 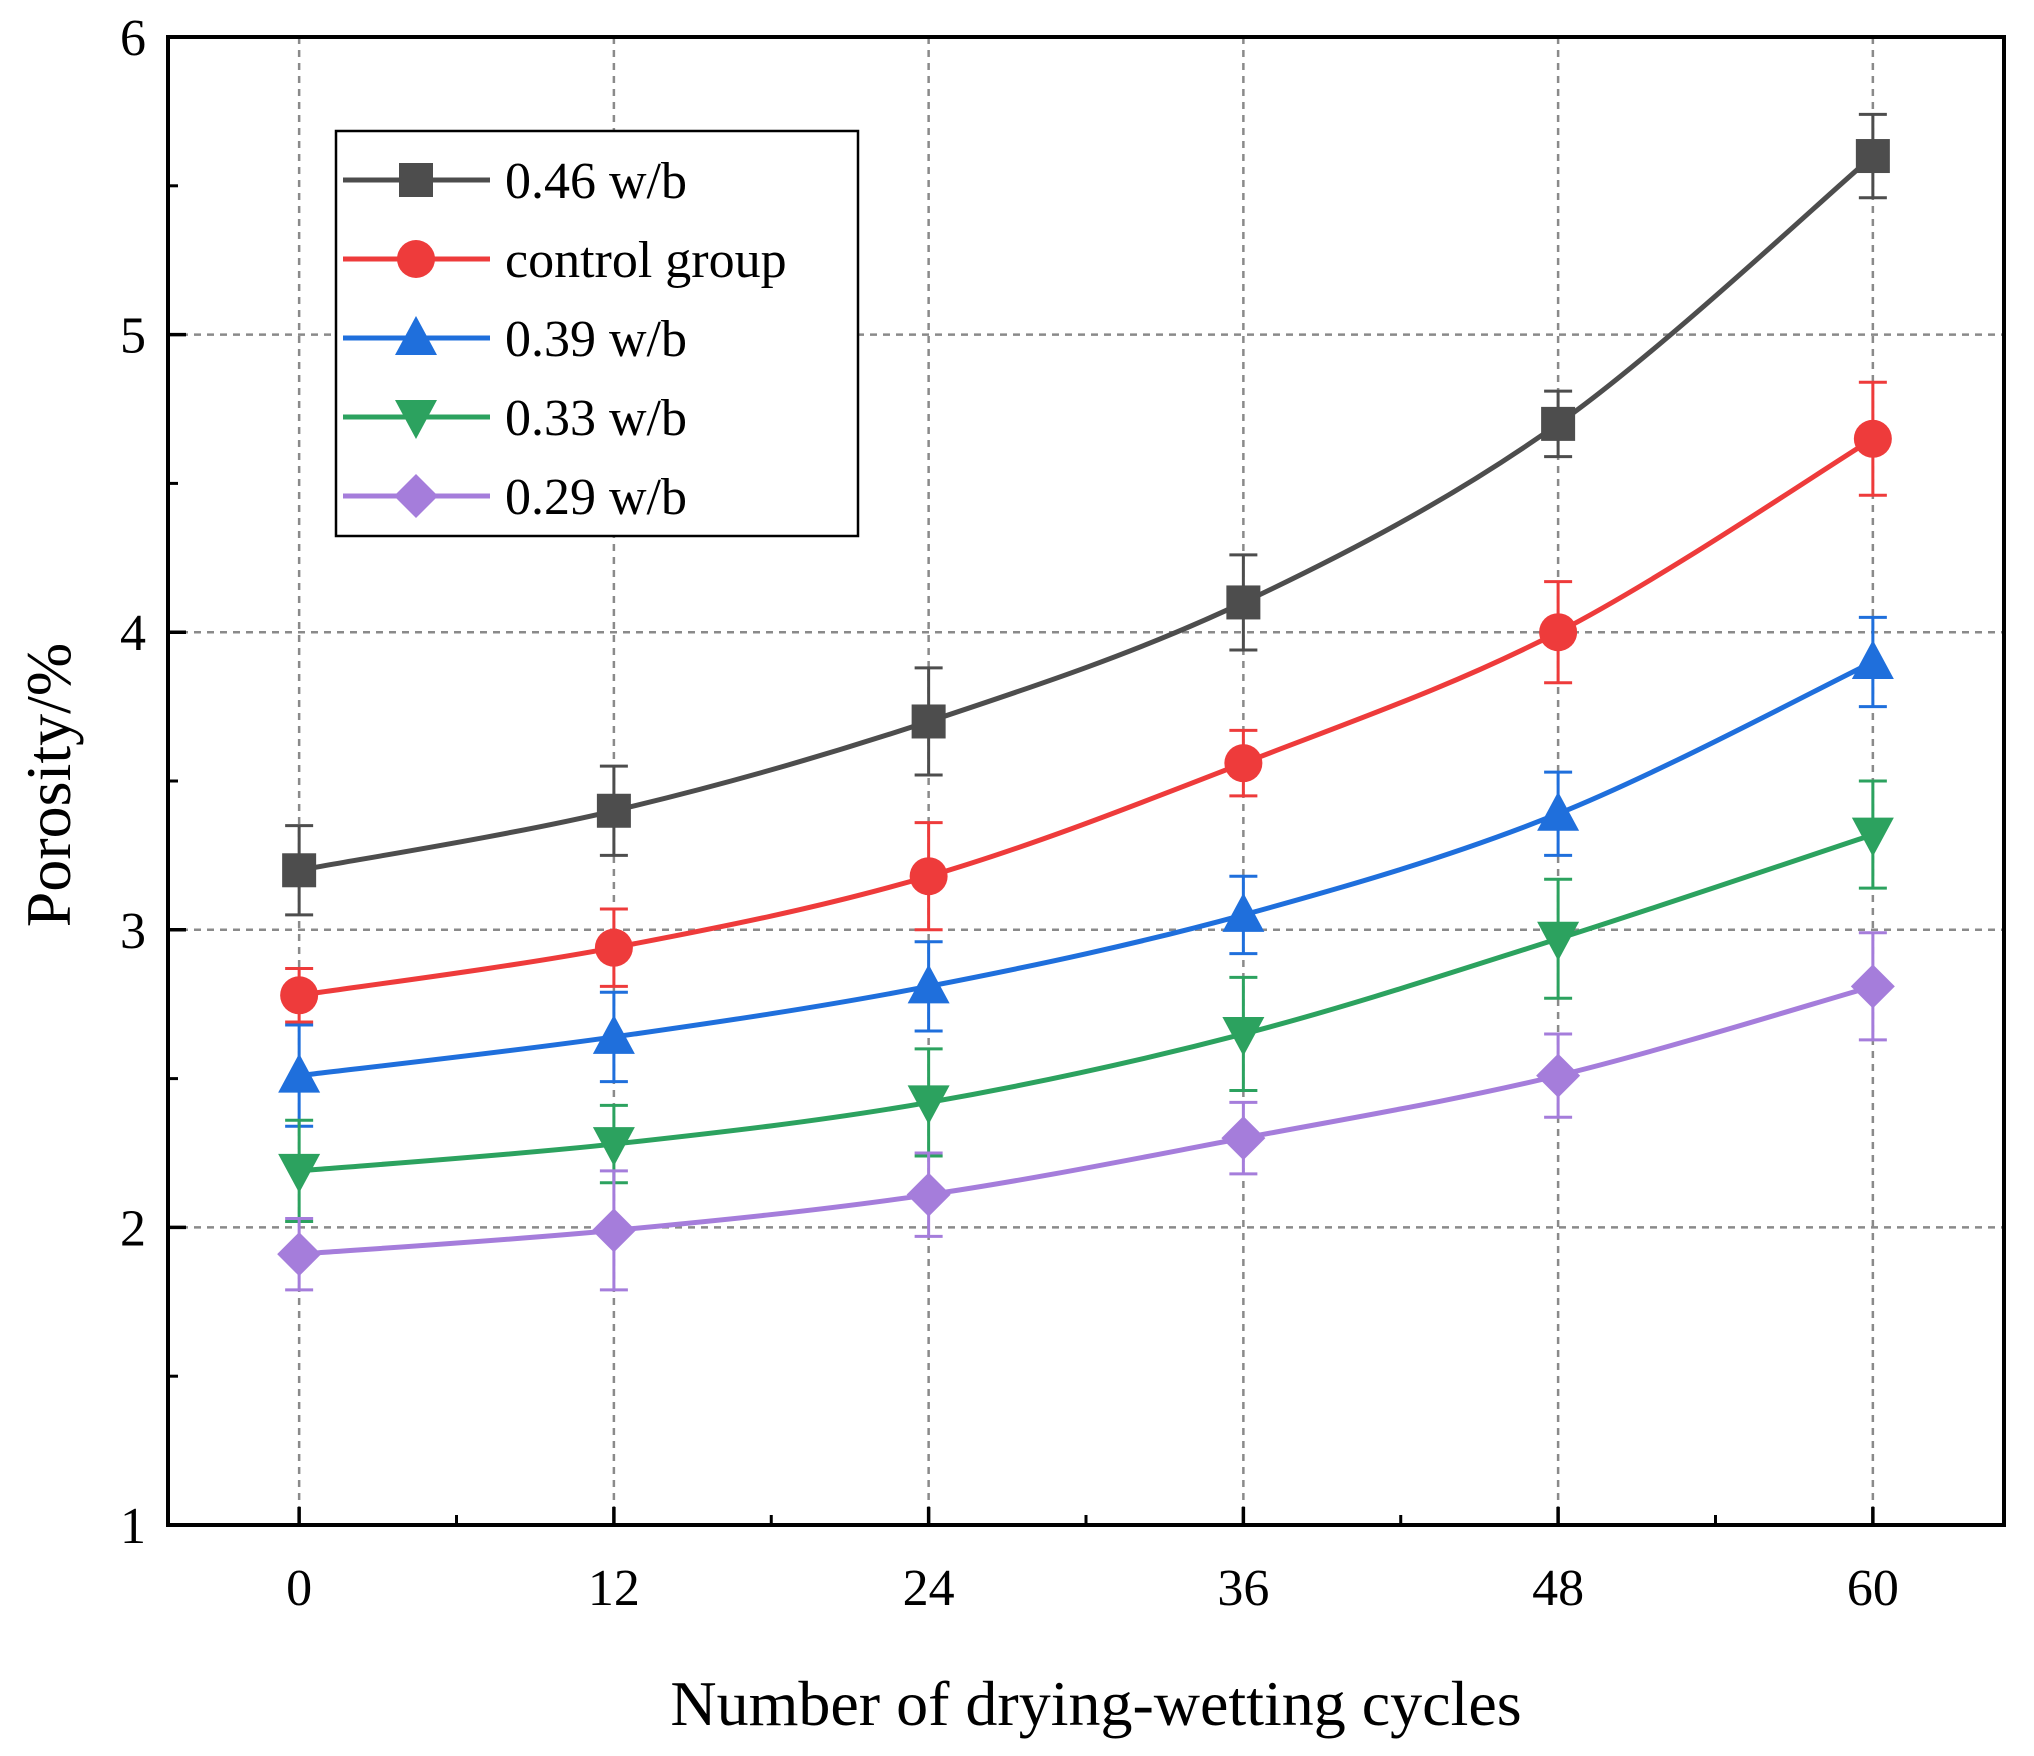 I want to click on legend-label: 0.46 w/b, so click(x=596, y=181).